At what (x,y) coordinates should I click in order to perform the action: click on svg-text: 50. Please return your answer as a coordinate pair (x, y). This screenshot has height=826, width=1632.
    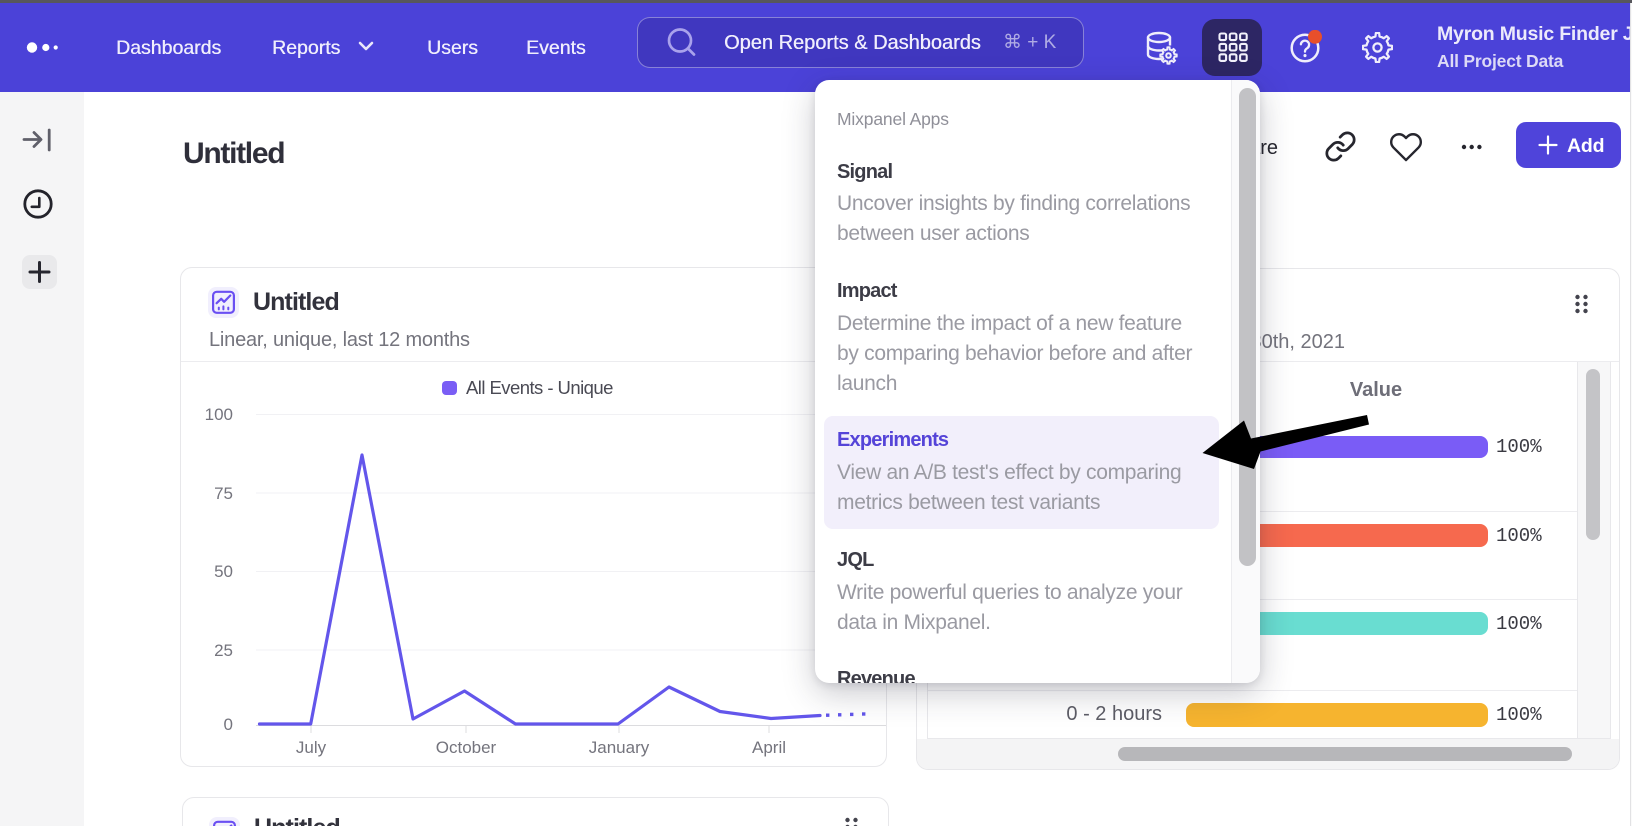
    Looking at the image, I should click on (223, 571).